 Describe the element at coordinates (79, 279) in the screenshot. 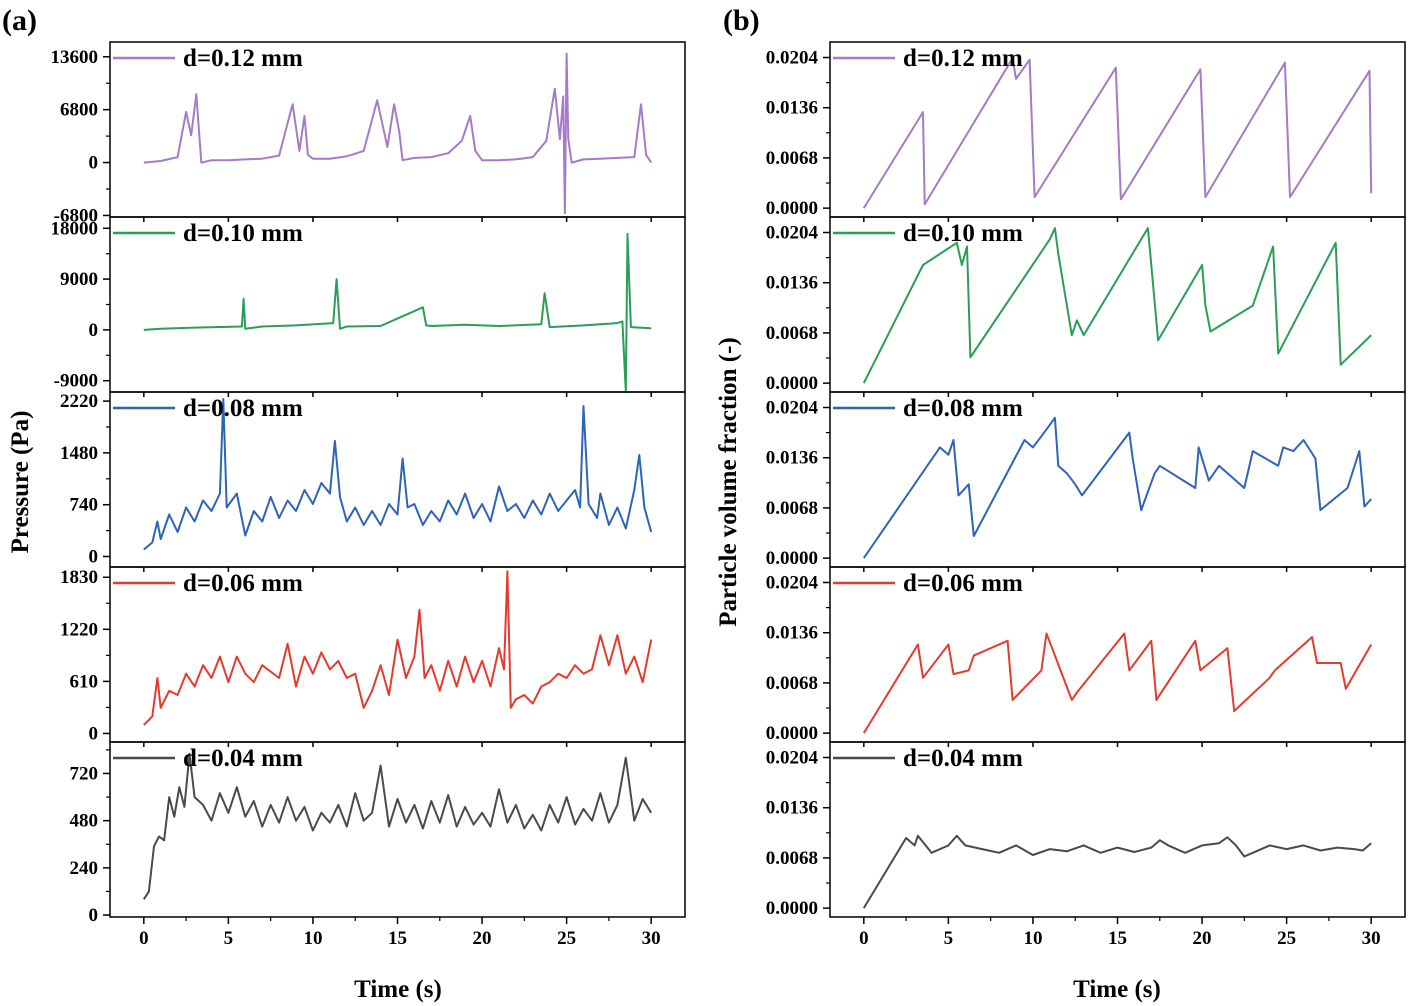

I see `y-tick-label: 9000` at that location.